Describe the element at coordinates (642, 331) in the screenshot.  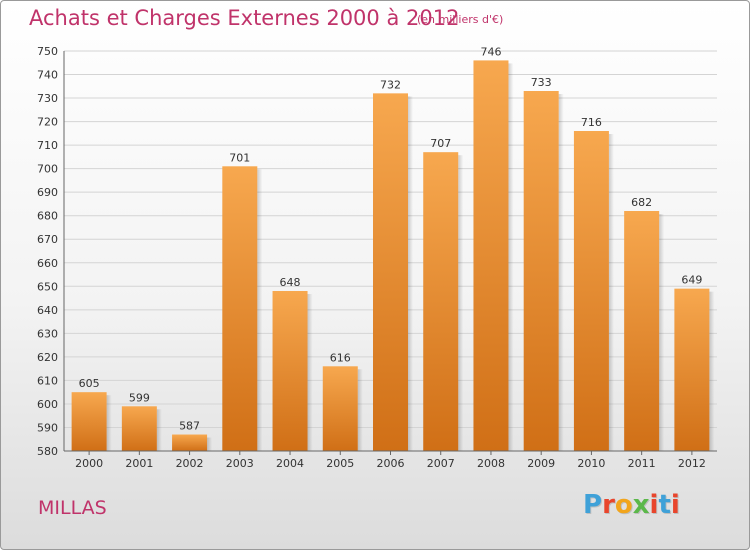
I see `bar-2011` at that location.